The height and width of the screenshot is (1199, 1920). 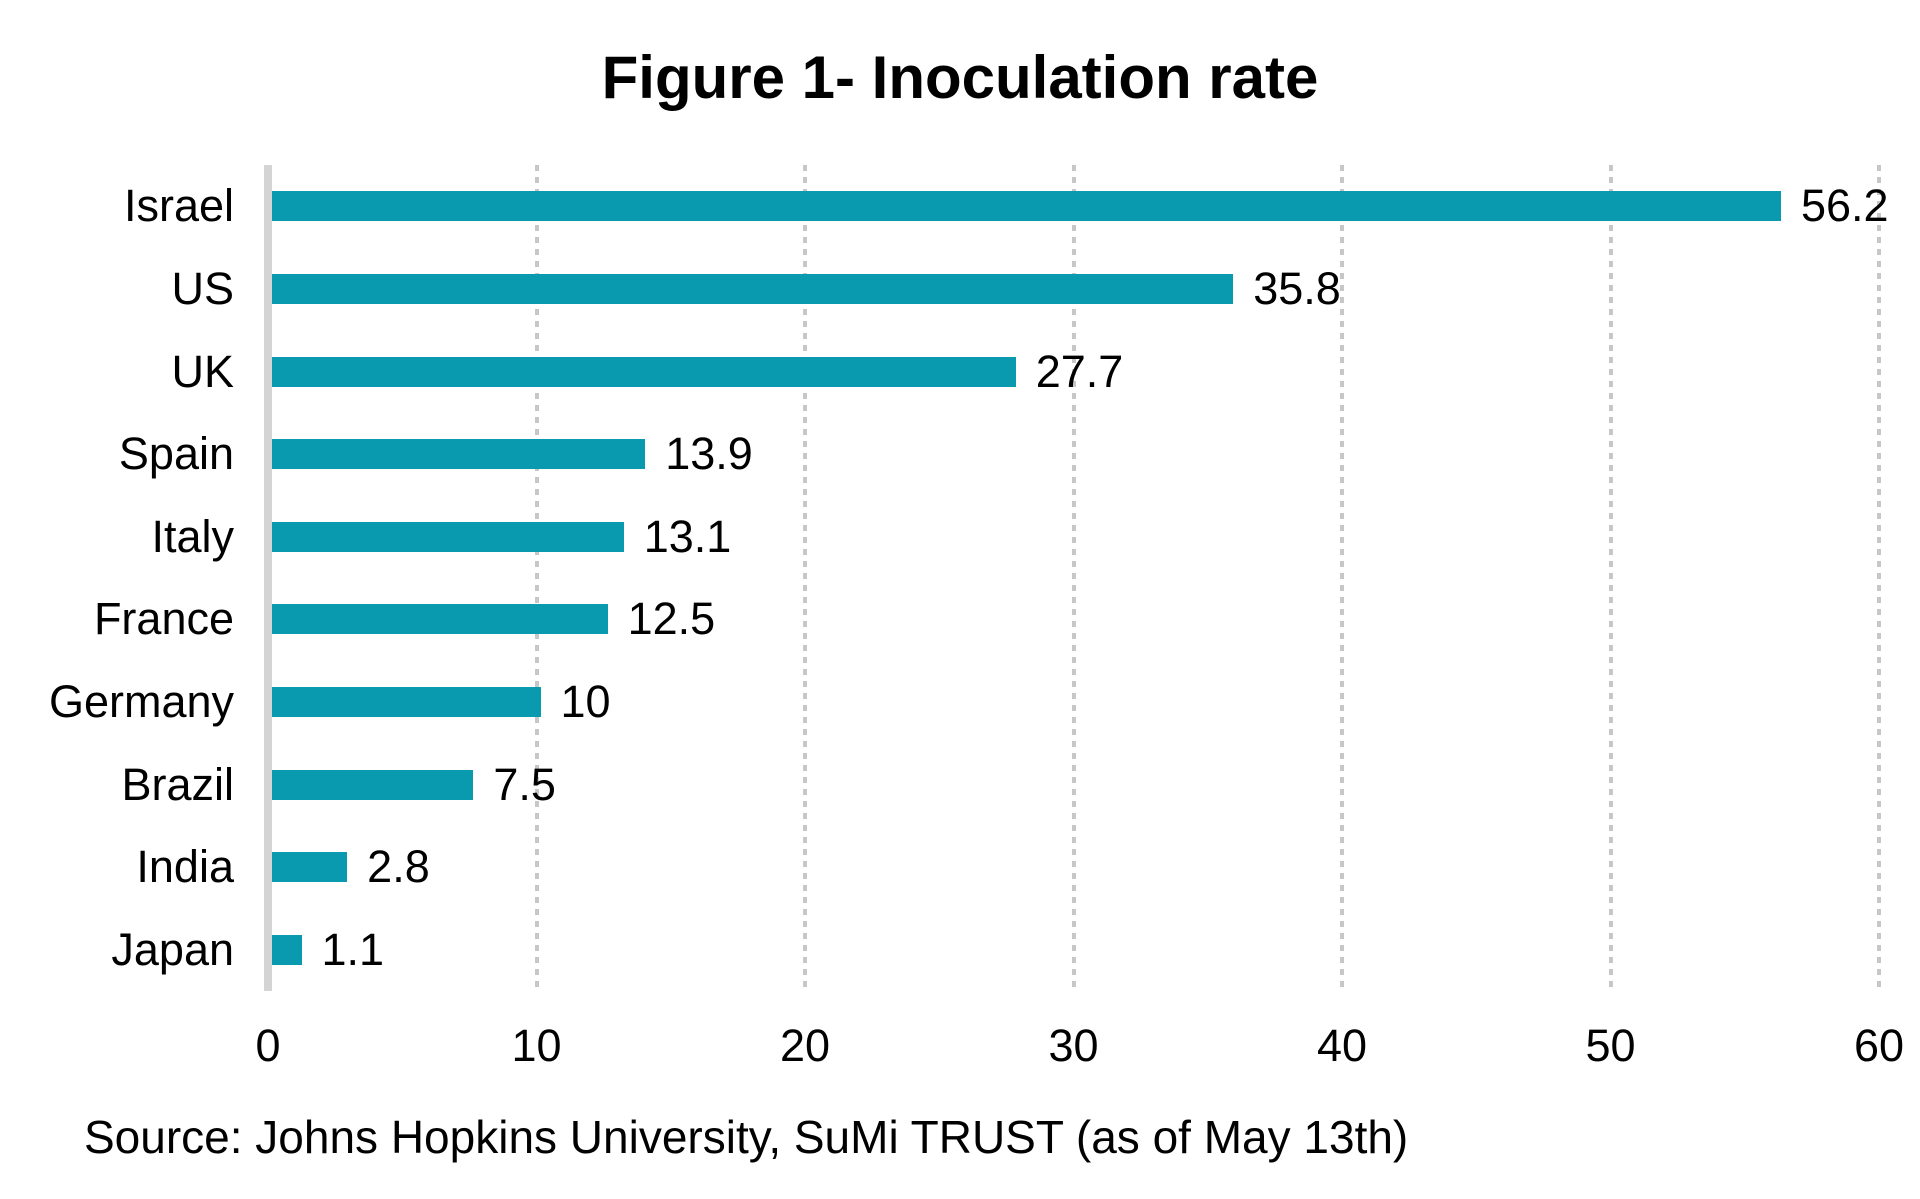 What do you see at coordinates (398, 867) in the screenshot?
I see `value-label: 2.8` at bounding box center [398, 867].